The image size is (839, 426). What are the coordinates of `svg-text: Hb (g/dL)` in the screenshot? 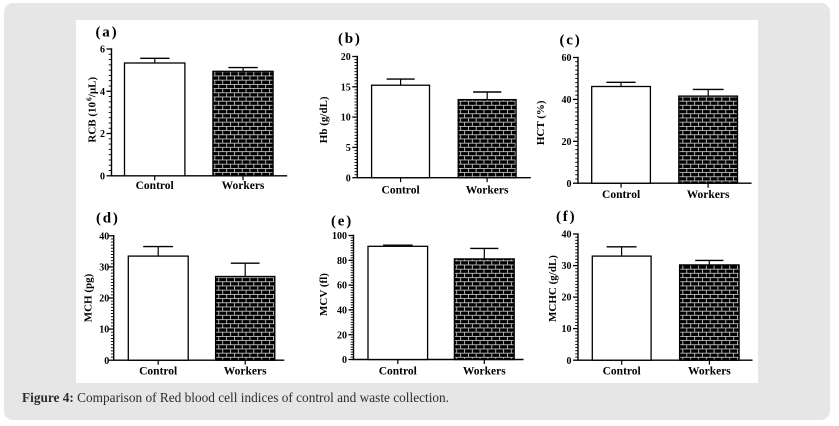 It's located at (324, 119).